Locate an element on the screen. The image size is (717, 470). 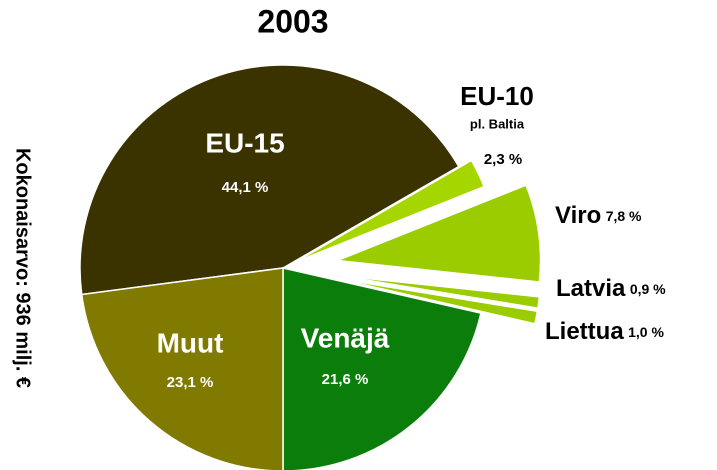
axis-label: Kokonaisarvo: 936 milj. € is located at coordinates (23, 268).